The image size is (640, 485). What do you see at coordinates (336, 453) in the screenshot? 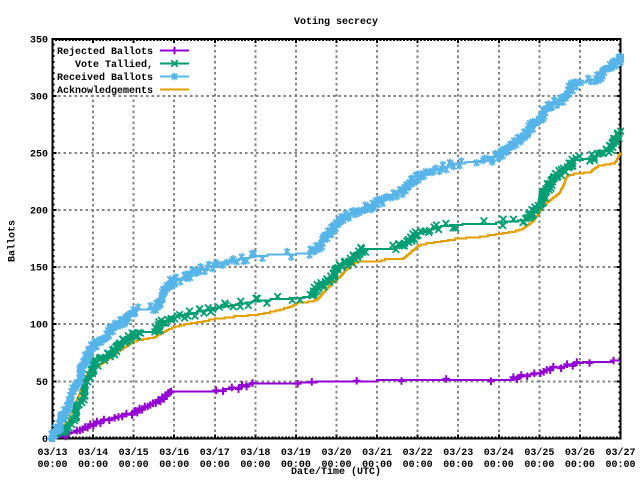
I see `svg-text: 03/20` at bounding box center [336, 453].